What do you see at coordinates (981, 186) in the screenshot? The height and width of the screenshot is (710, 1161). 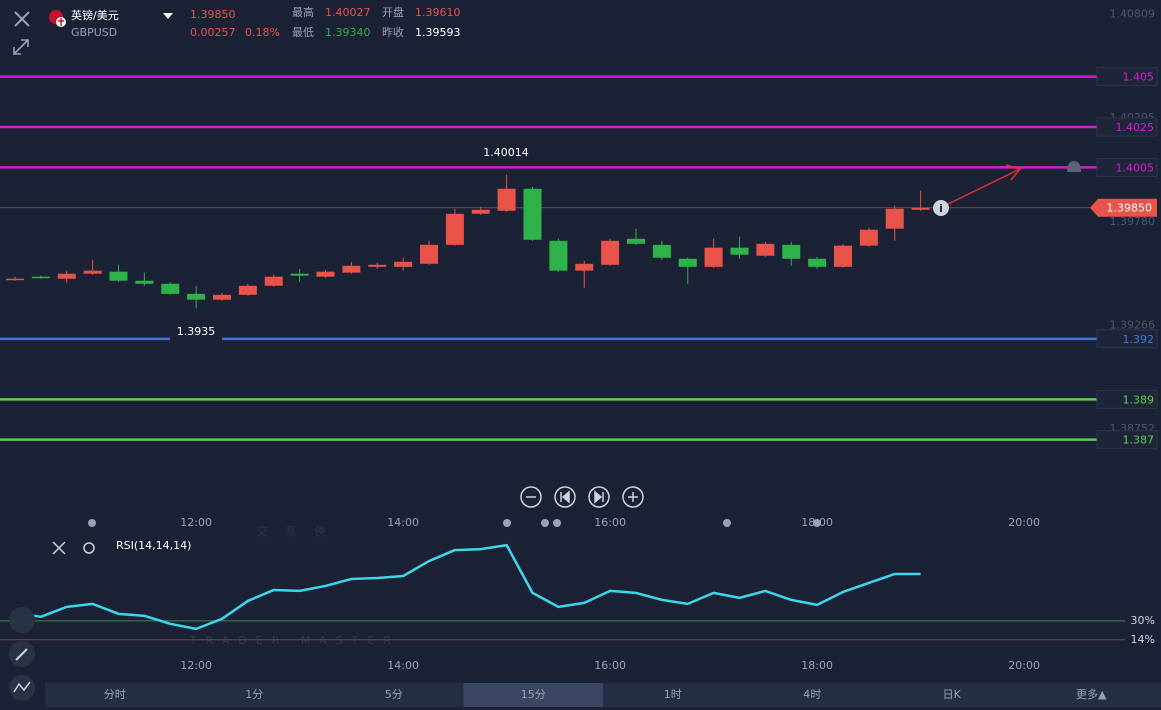 I see `drawn-arrow` at bounding box center [981, 186].